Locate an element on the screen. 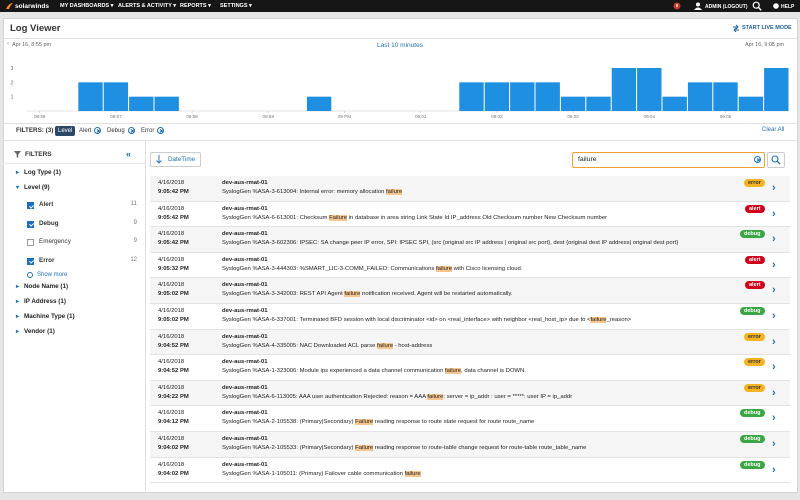 This screenshot has height=500, width=800. search-button is located at coordinates (776, 160).